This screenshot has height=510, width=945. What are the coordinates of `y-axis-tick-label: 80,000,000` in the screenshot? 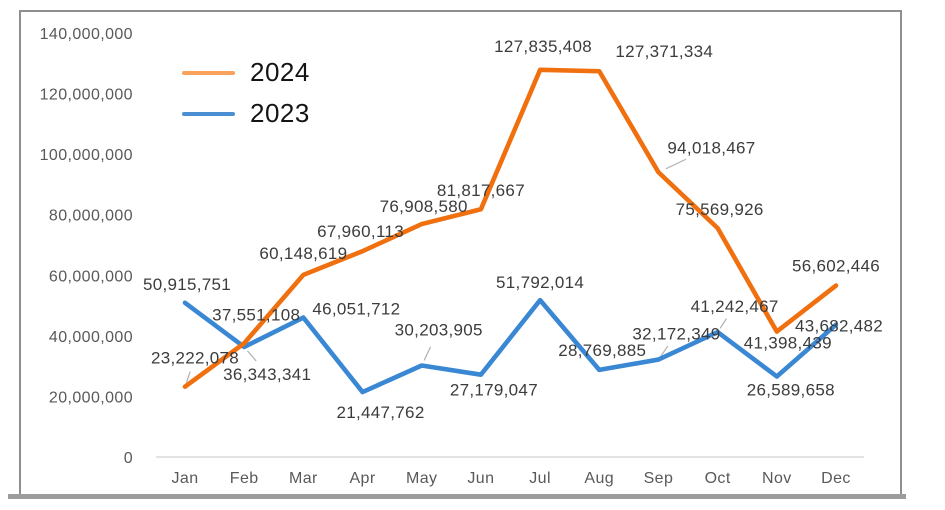 It's located at (91, 216).